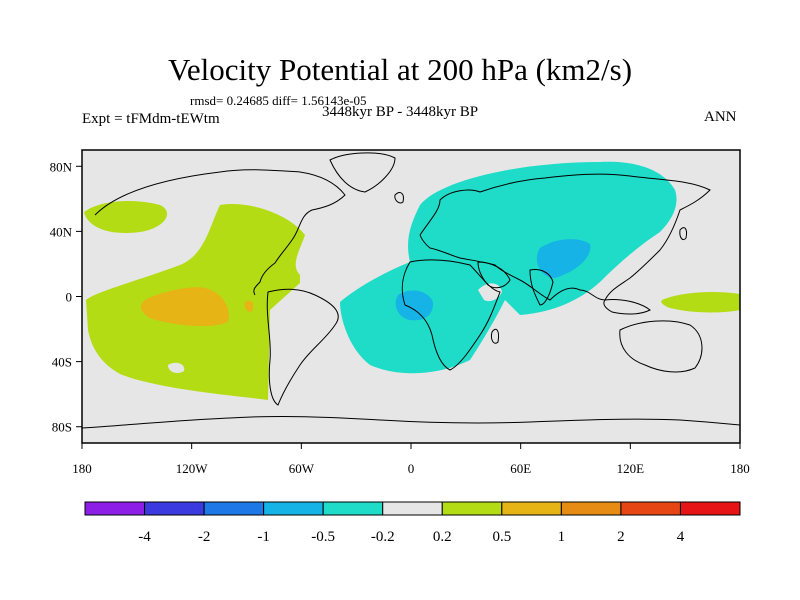 This screenshot has width=800, height=600. I want to click on lon-tick-label: 60E, so click(520, 468).